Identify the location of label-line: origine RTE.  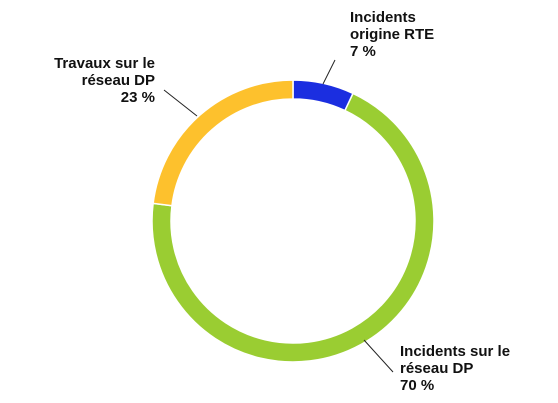
(392, 34).